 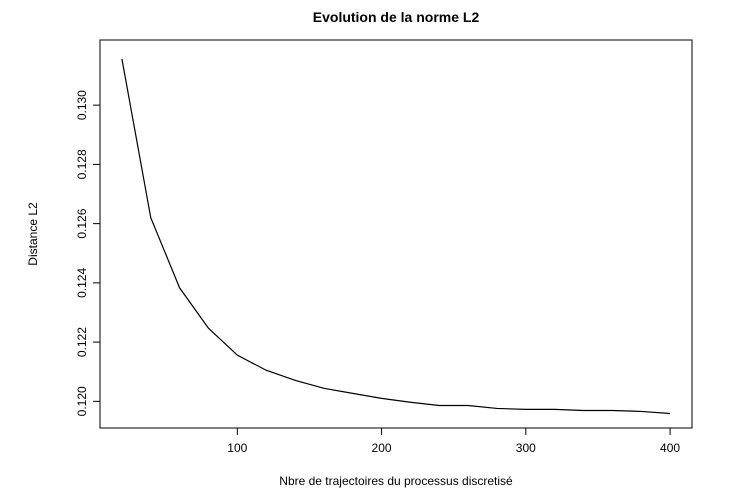 I want to click on x-tick-label: 400, so click(x=670, y=448).